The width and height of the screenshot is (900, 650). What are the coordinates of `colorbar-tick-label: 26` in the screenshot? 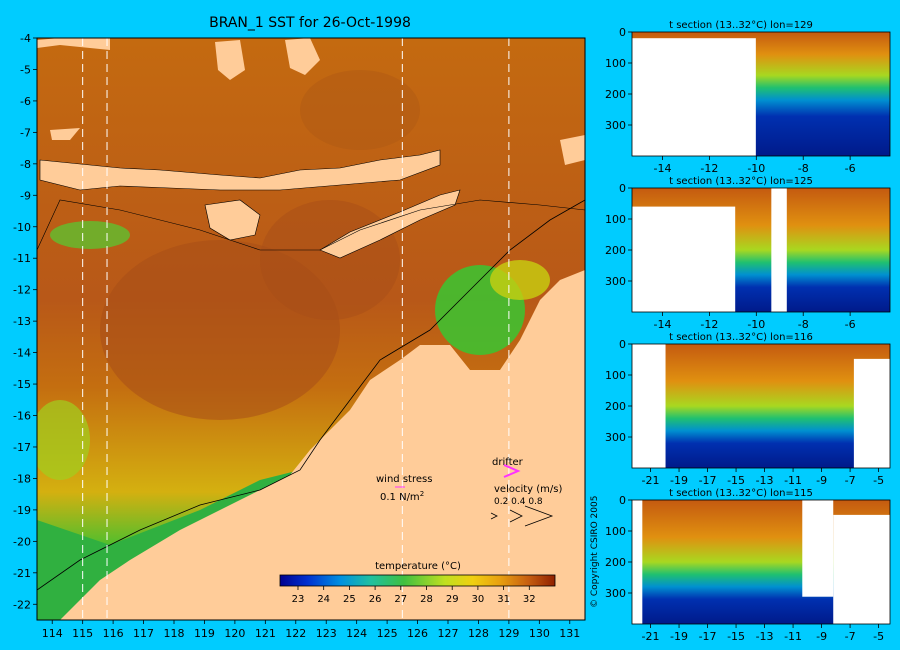 It's located at (375, 599).